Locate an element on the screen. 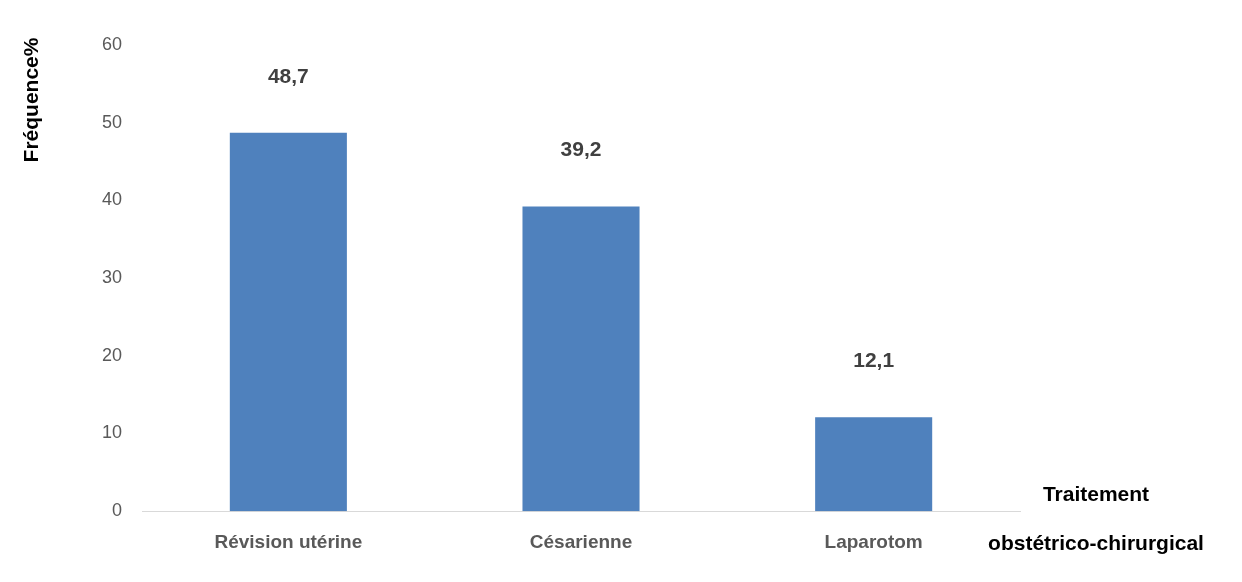 The image size is (1242, 582). x-tick-label: Césarienne is located at coordinates (581, 541).